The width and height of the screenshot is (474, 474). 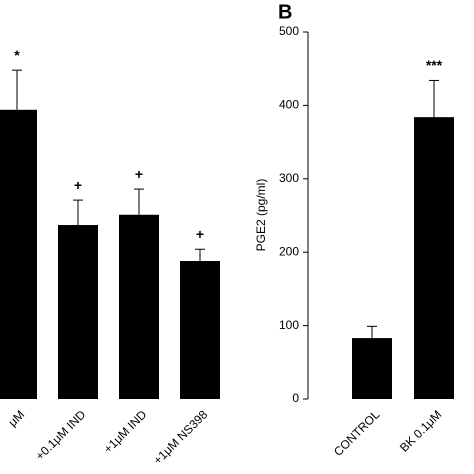 I want to click on annotation: *, so click(x=17, y=55).